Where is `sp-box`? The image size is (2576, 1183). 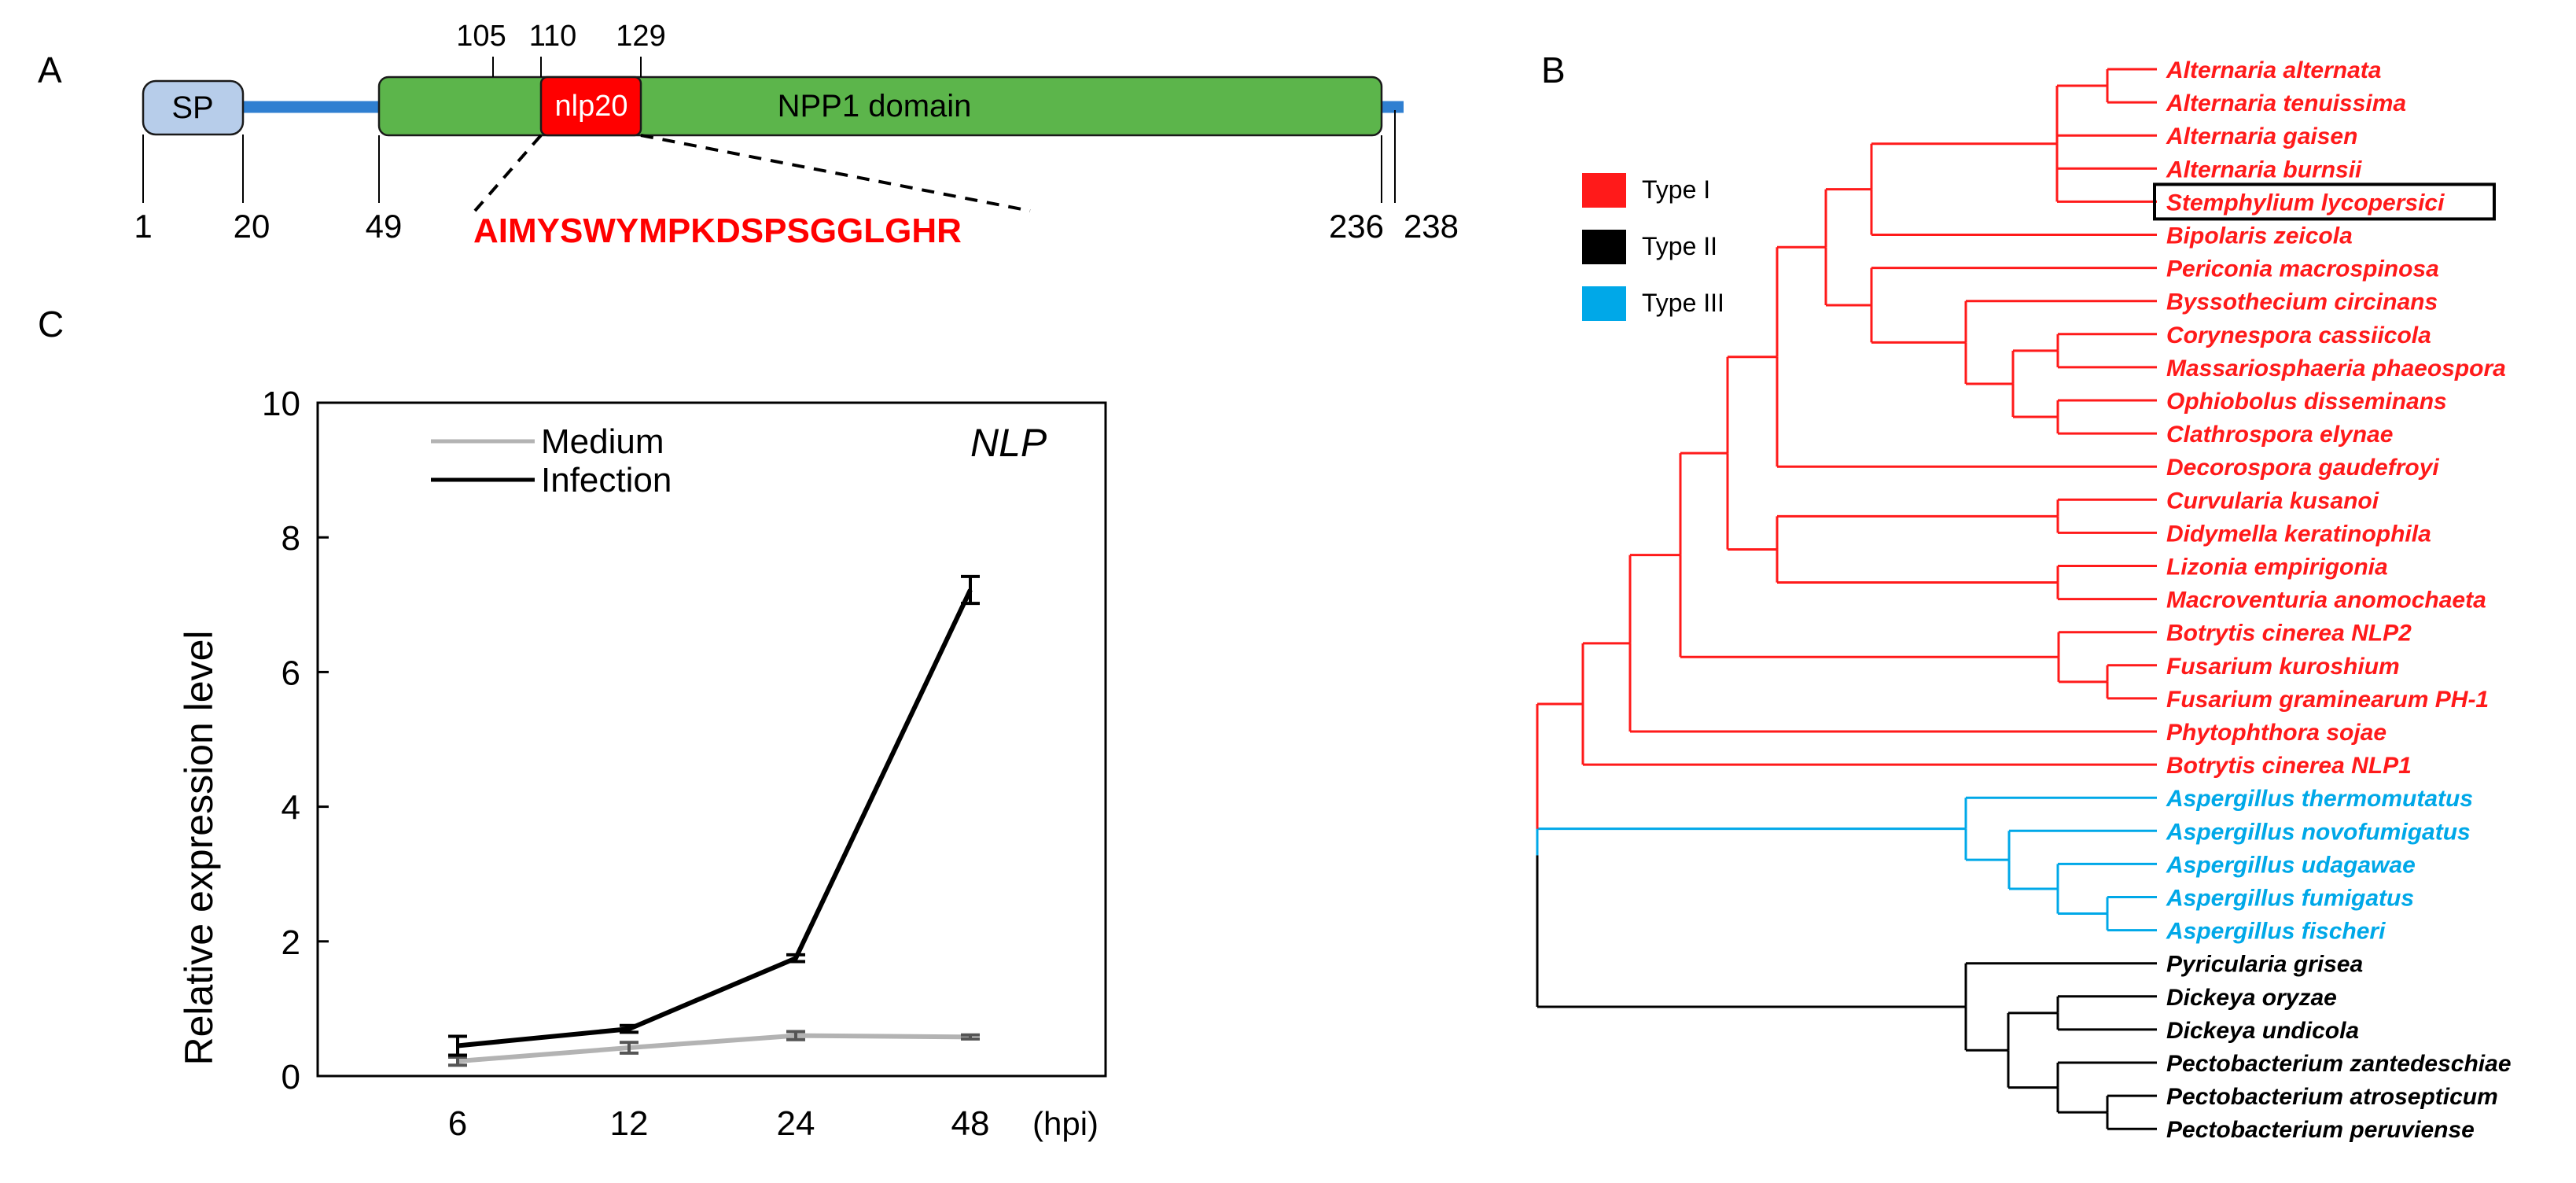
sp-box is located at coordinates (194, 108).